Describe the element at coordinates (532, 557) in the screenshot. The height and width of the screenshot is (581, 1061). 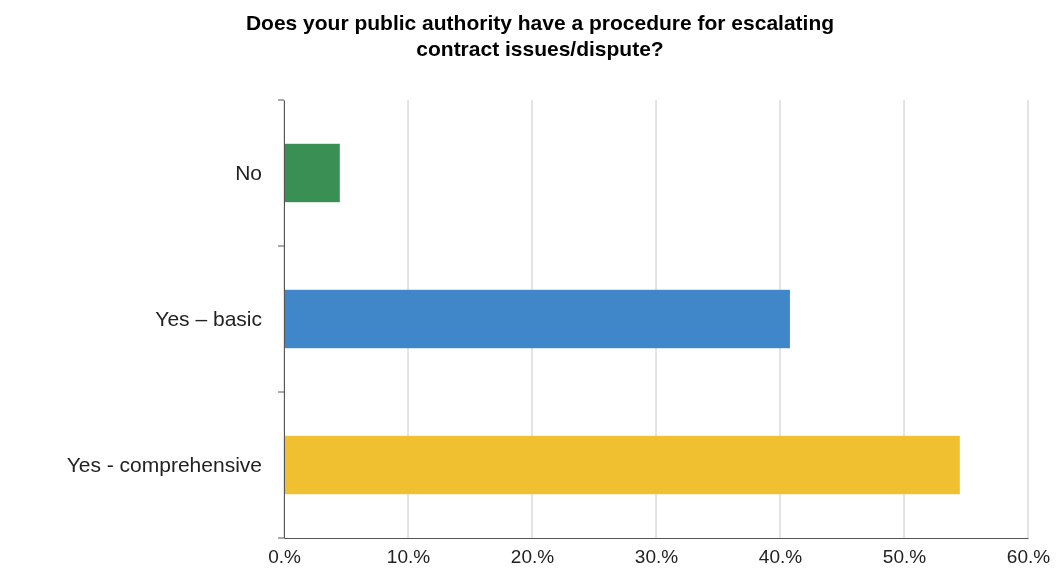
I see `x-tick-label: 20.%` at that location.